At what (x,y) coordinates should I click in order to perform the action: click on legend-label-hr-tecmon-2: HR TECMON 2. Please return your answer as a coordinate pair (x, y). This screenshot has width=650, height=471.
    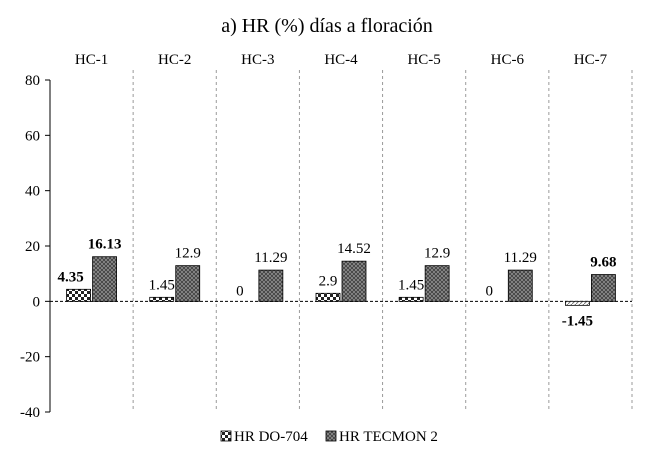
    Looking at the image, I should click on (388, 437).